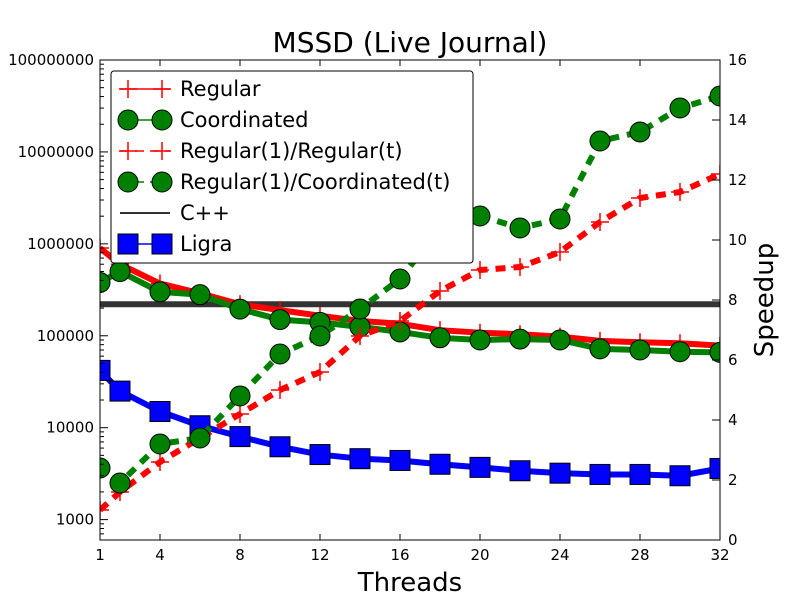 Image resolution: width=800 pixels, height=600 pixels. I want to click on legend-label: Regular, so click(220, 89).